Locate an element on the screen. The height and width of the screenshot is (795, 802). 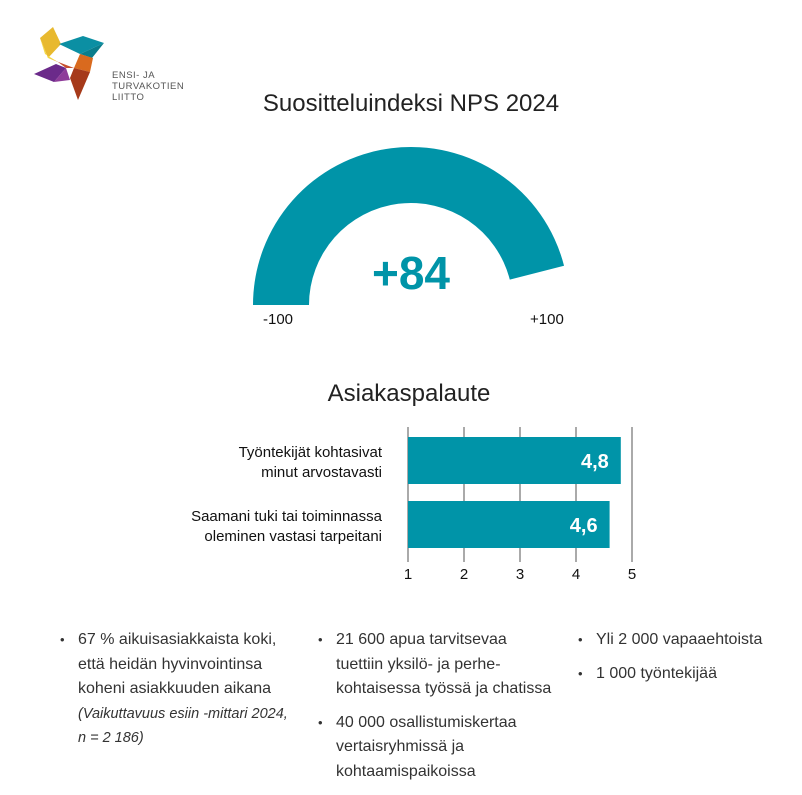
nps-title: Suositteluindeksi NPS 2024 is located at coordinates (411, 103).